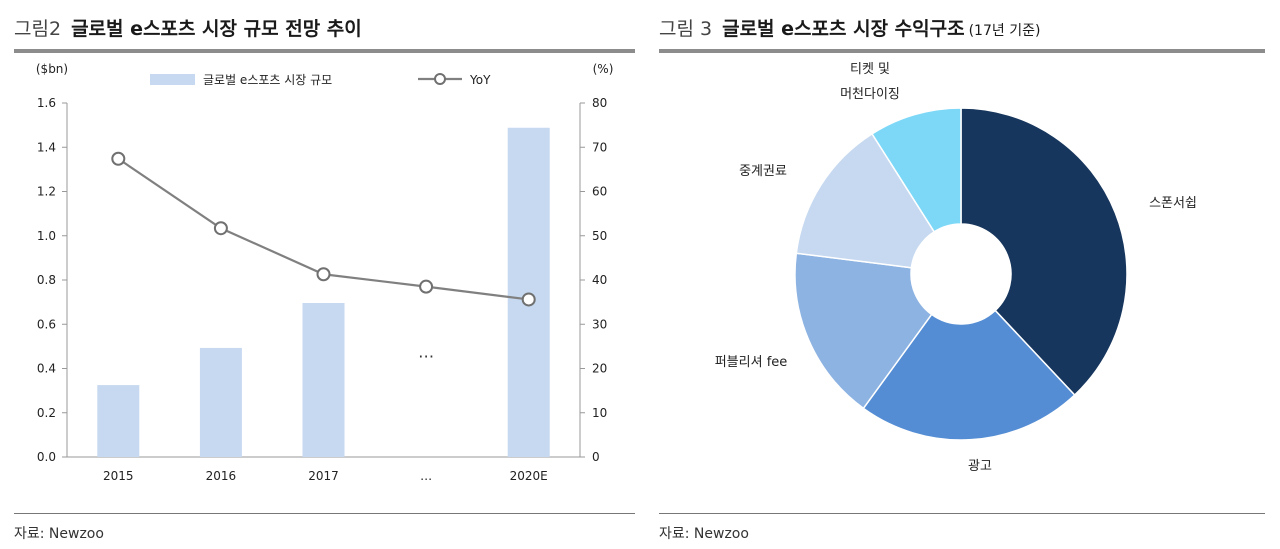  I want to click on right-axis-unit: (%), so click(603, 69).